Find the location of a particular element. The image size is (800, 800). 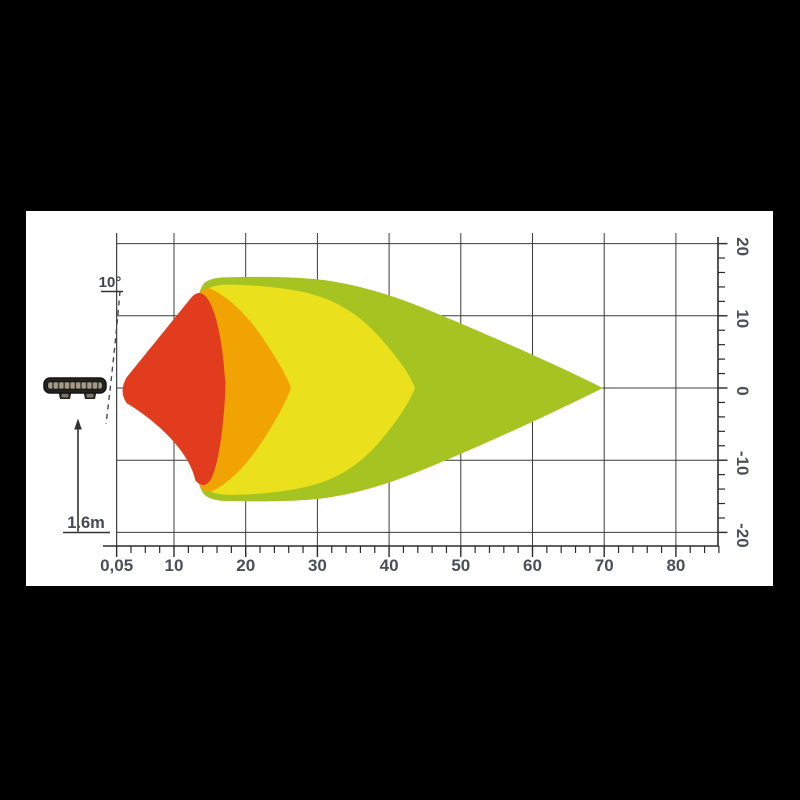

x-tick-label: 20 is located at coordinates (245, 565).